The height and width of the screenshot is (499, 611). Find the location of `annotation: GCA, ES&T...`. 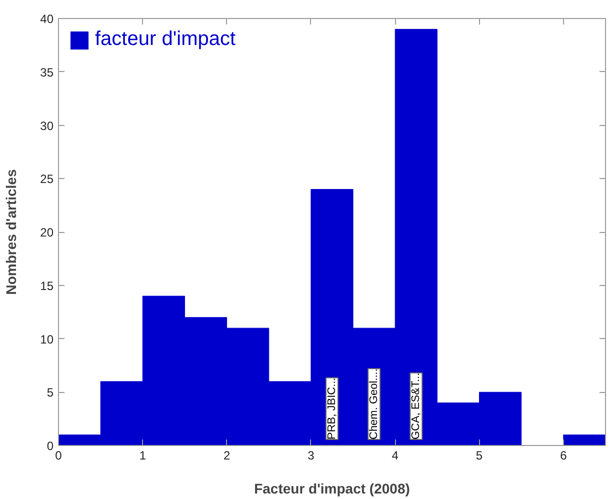

annotation: GCA, ES&T... is located at coordinates (416, 406).